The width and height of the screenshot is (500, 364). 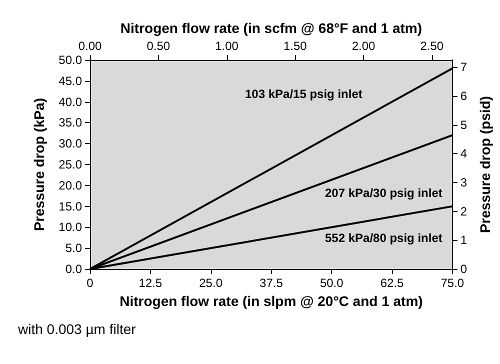 I want to click on x-tick-label: 25.0, so click(x=211, y=283).